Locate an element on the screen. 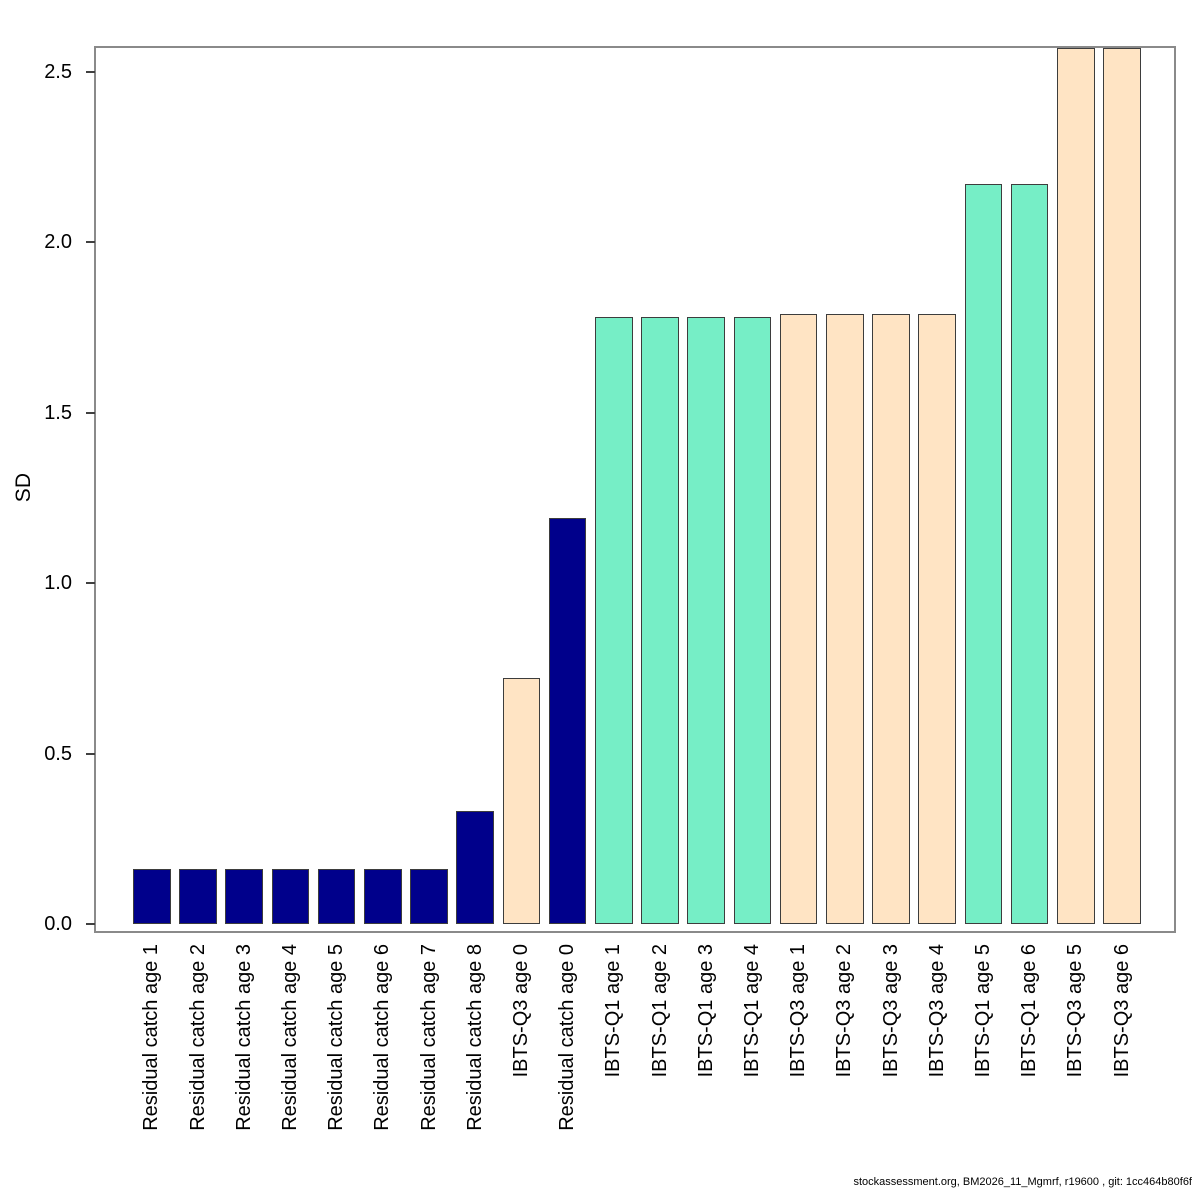 The width and height of the screenshot is (1200, 1200). x-tick-label-text: IBTS-Q1 age 3 is located at coordinates (705, 1011).